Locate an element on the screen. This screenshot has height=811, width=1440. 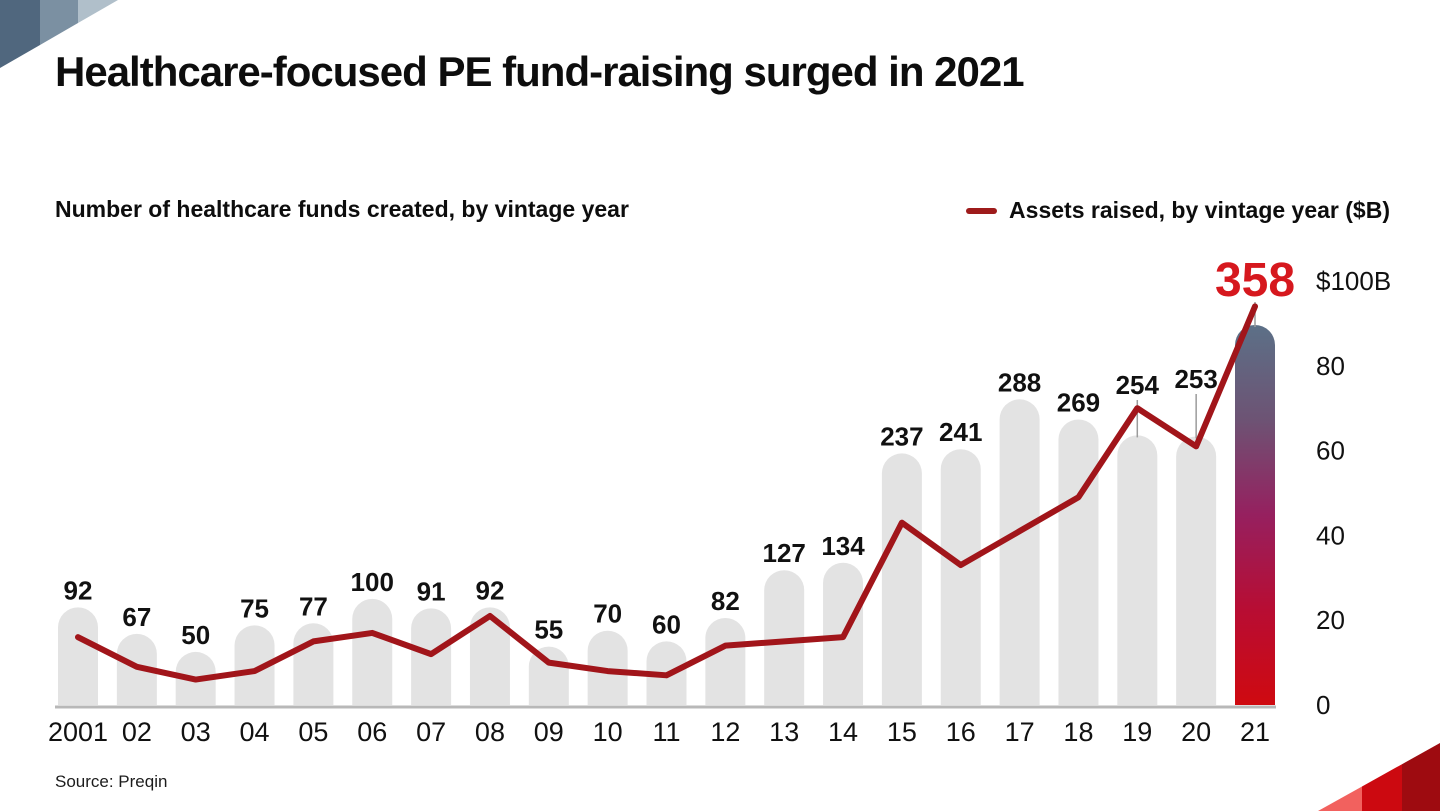
corner-band-light is located at coordinates (98, 11).